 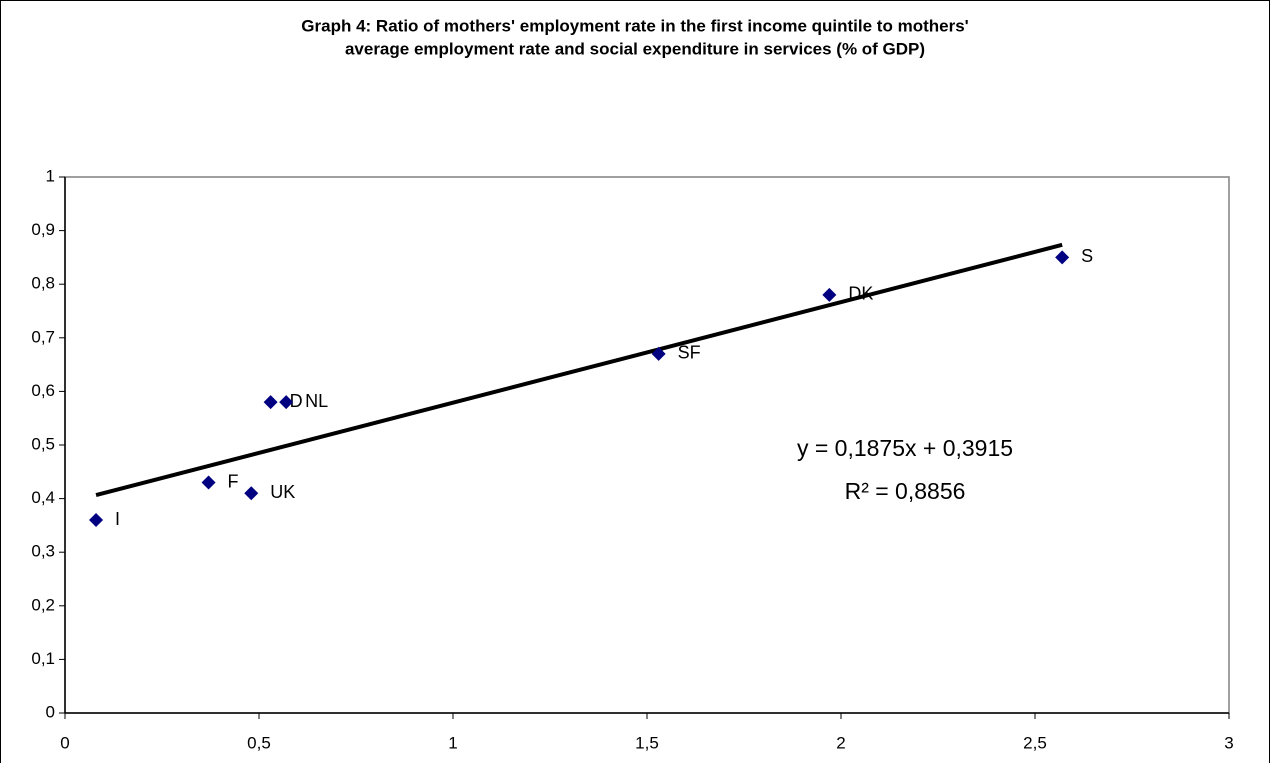 I want to click on y-tick-label: 0,1, so click(x=43, y=658).